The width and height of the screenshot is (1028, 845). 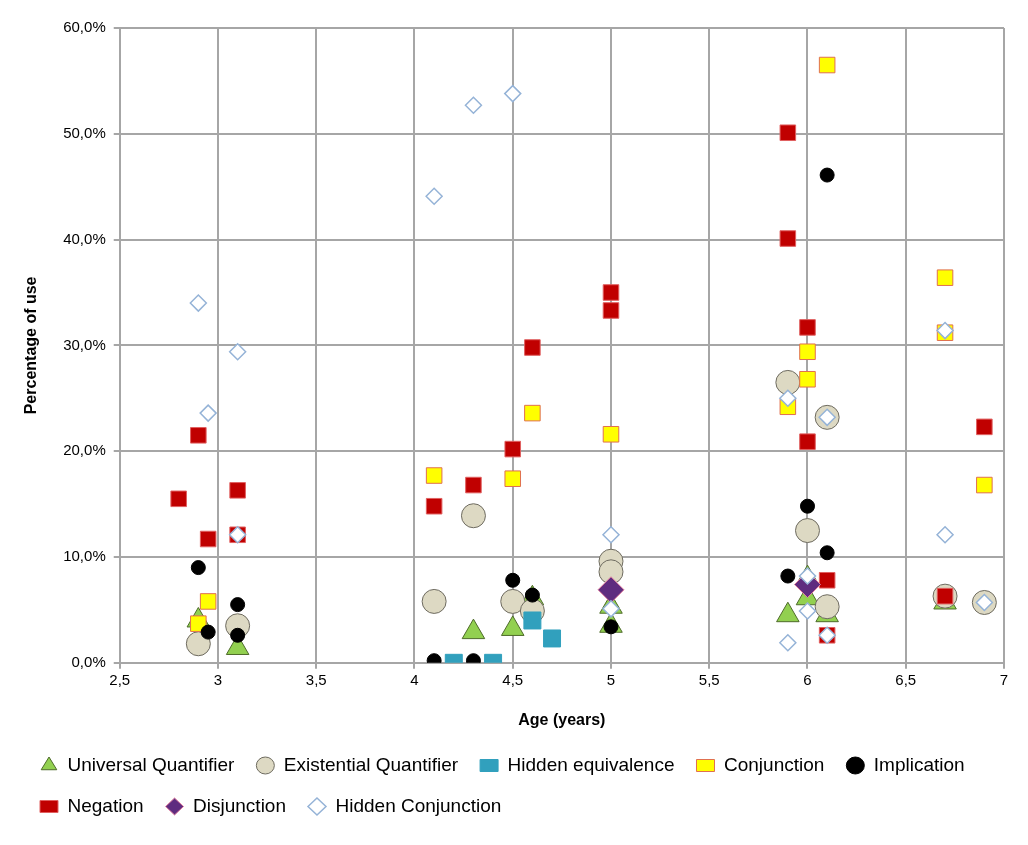 I want to click on x-tick-label: 5,5, so click(x=709, y=679).